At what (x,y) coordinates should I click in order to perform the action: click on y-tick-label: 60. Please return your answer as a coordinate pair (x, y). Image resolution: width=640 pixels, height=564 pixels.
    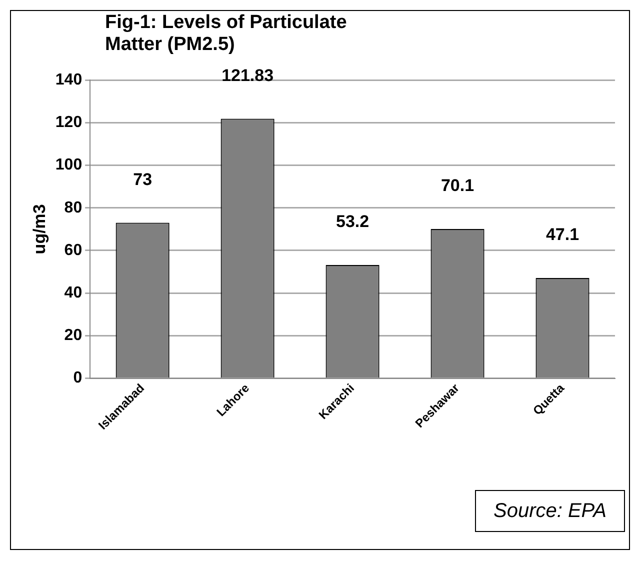
    Looking at the image, I should click on (73, 250).